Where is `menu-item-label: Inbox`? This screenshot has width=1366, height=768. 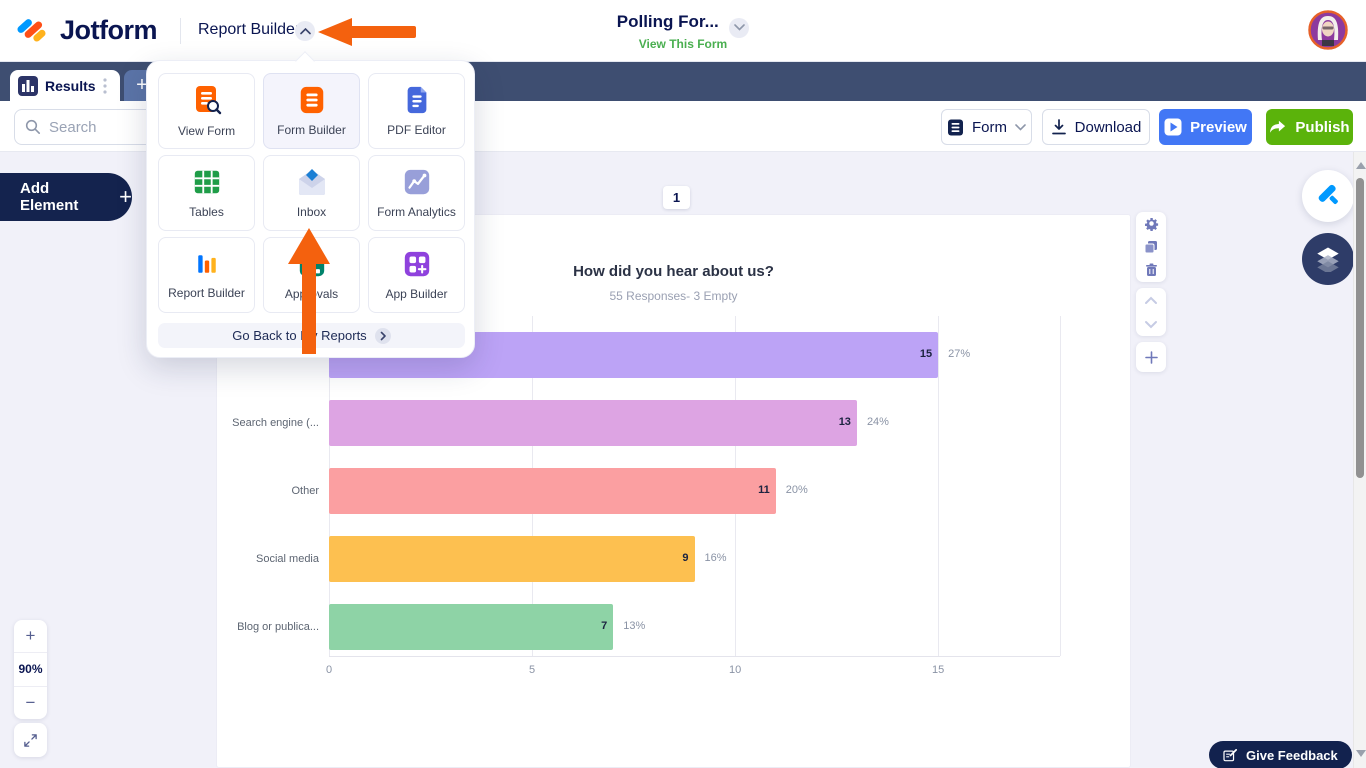 menu-item-label: Inbox is located at coordinates (311, 212).